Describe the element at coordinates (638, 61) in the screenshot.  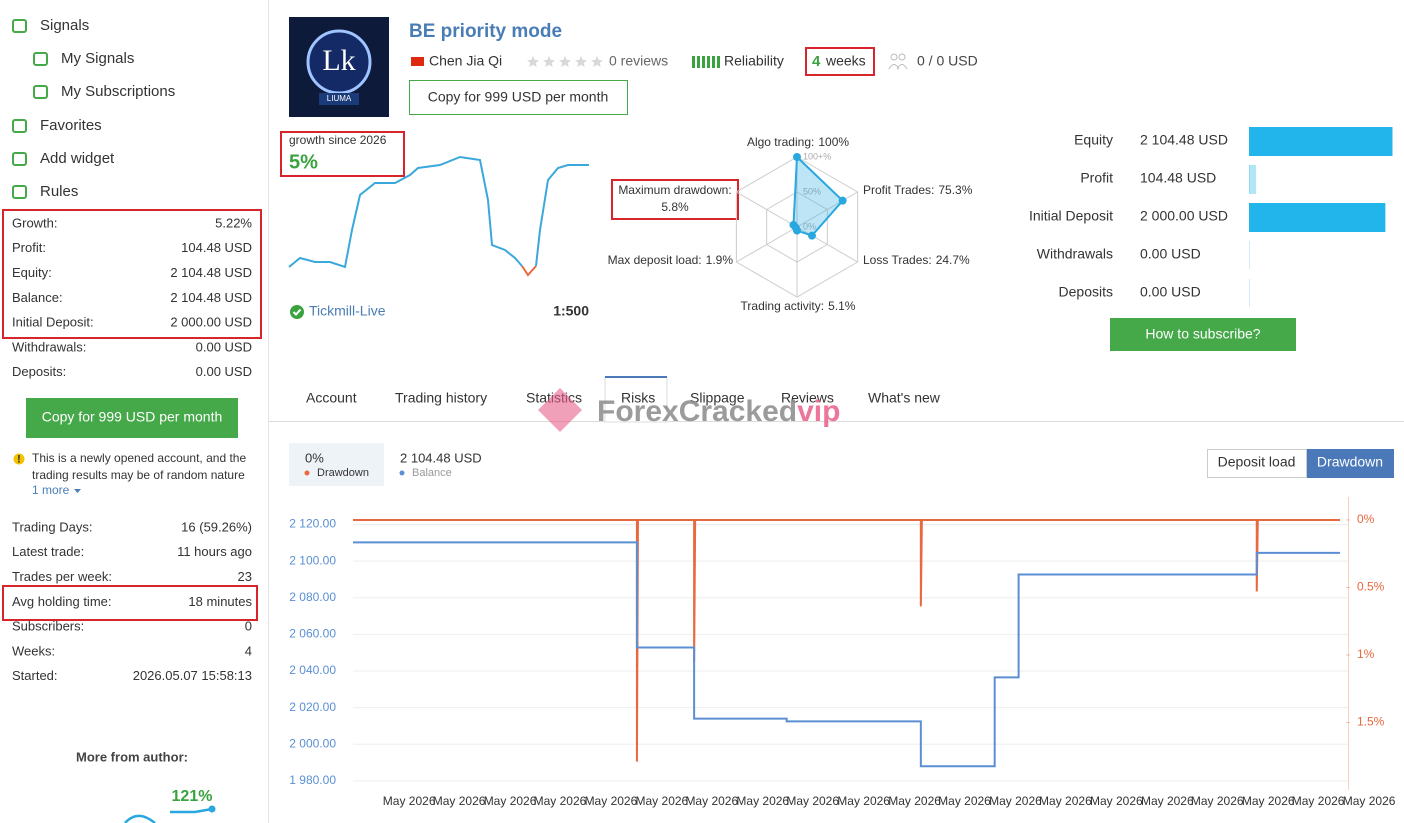
I see `reviews: 0 reviews` at that location.